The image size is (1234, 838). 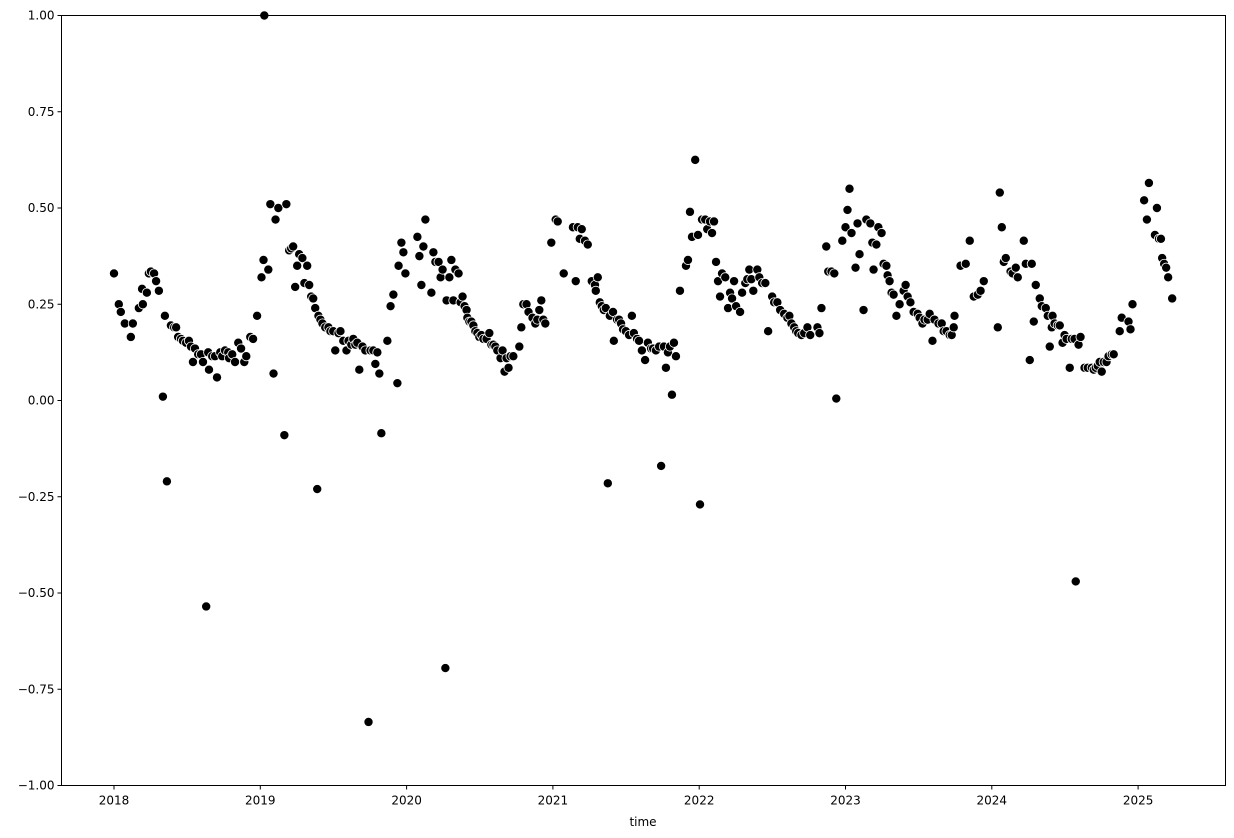 What do you see at coordinates (40, 401) in the screenshot?
I see `y-axis: −1.00 −0.75 −0.50 −0.25 0.00 0.25 0.50 0.75 1.00` at bounding box center [40, 401].